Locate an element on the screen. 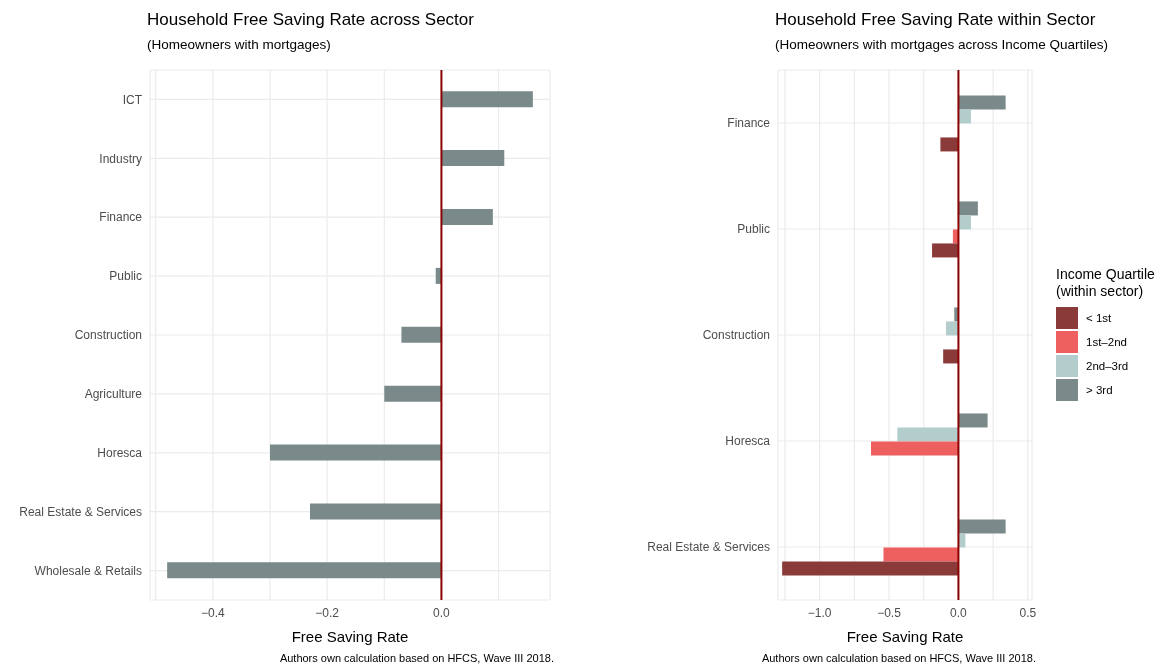 Image resolution: width=1163 pixels, height=666 pixels. y-tick-label: ICT is located at coordinates (132, 99).